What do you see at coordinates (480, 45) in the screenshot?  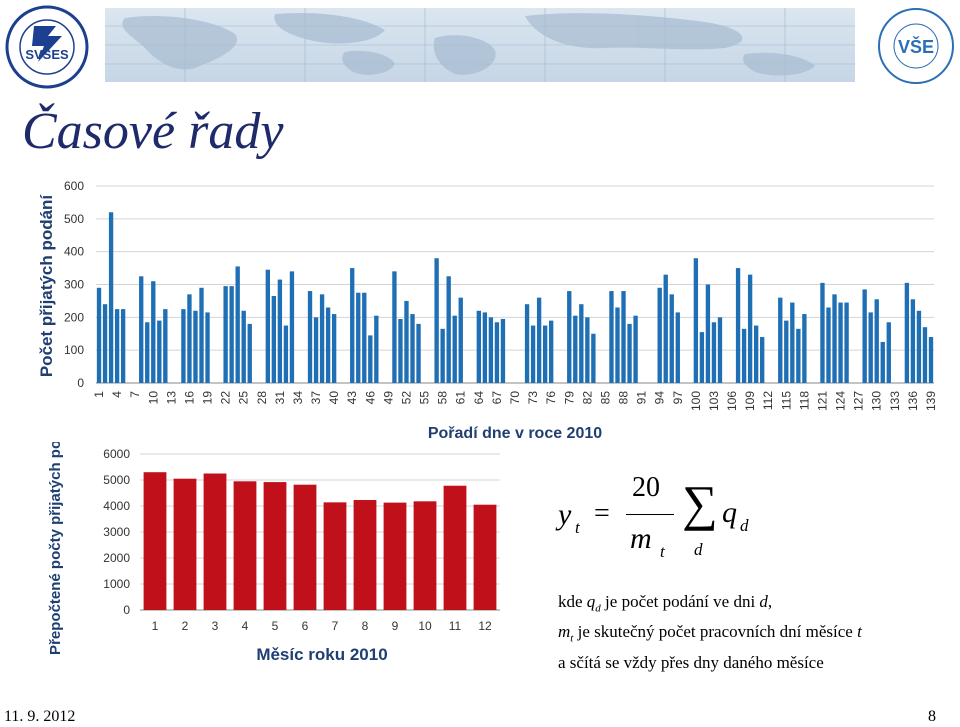 I see `header-banner` at bounding box center [480, 45].